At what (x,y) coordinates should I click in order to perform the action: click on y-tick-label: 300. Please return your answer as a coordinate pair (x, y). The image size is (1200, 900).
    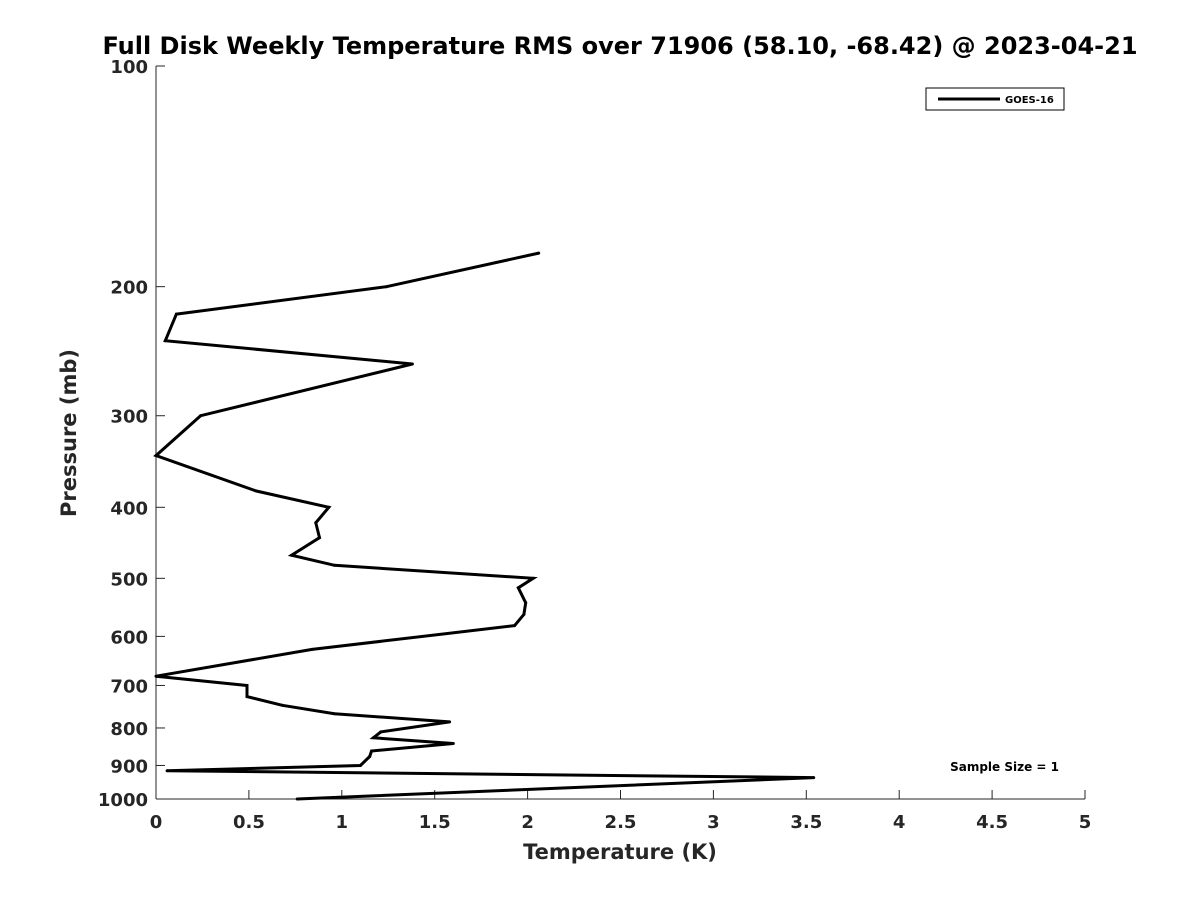
    Looking at the image, I should click on (129, 417).